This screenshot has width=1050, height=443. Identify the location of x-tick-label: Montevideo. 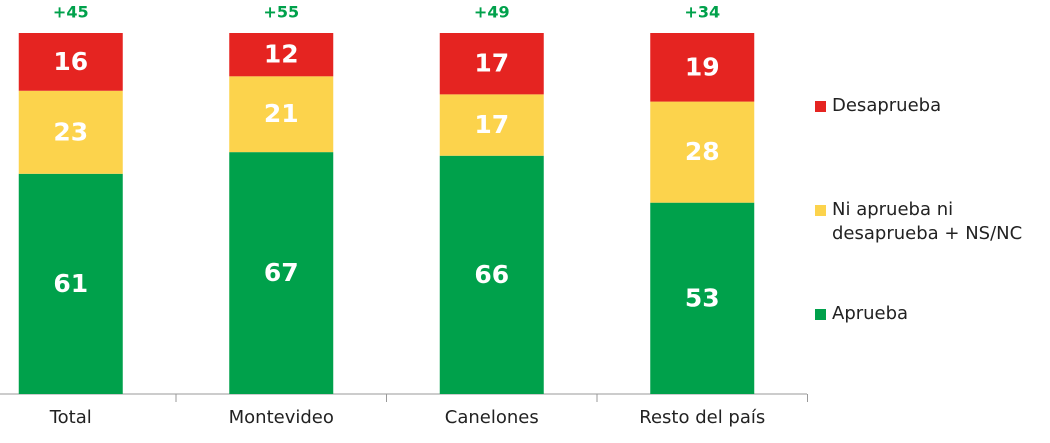
(281, 417).